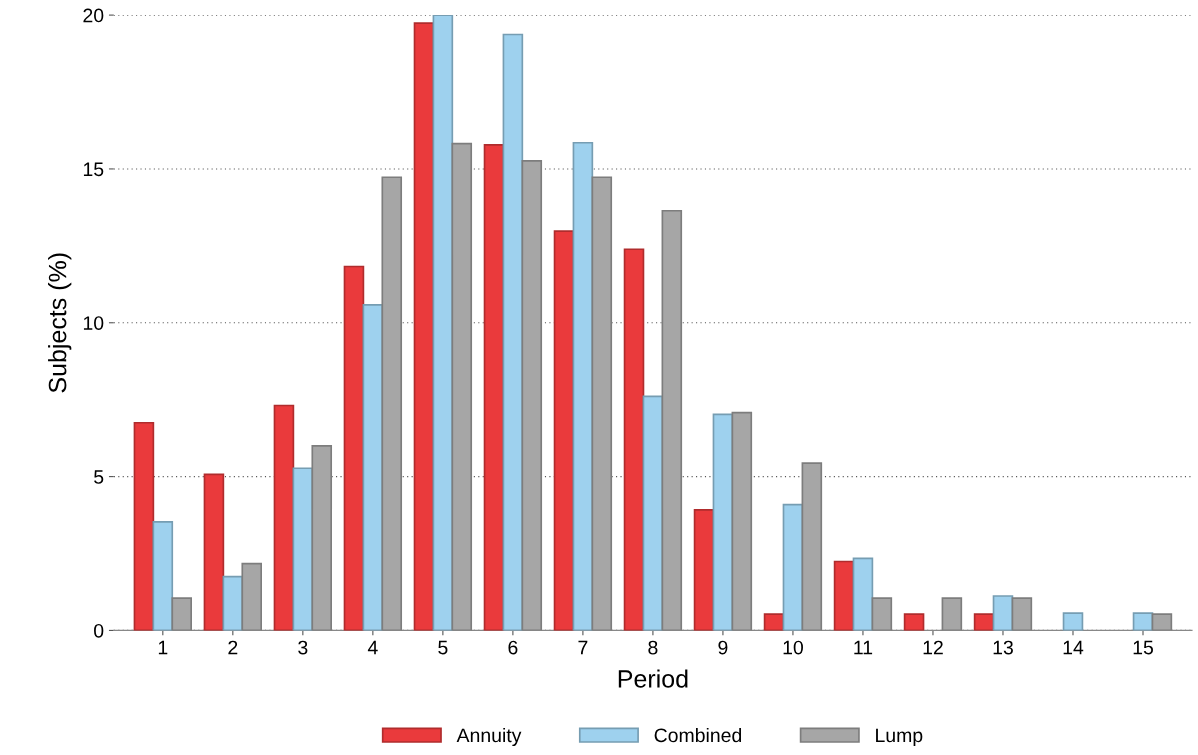 The width and height of the screenshot is (1198, 755). What do you see at coordinates (93, 169) in the screenshot?
I see `y-tick-label: 15` at bounding box center [93, 169].